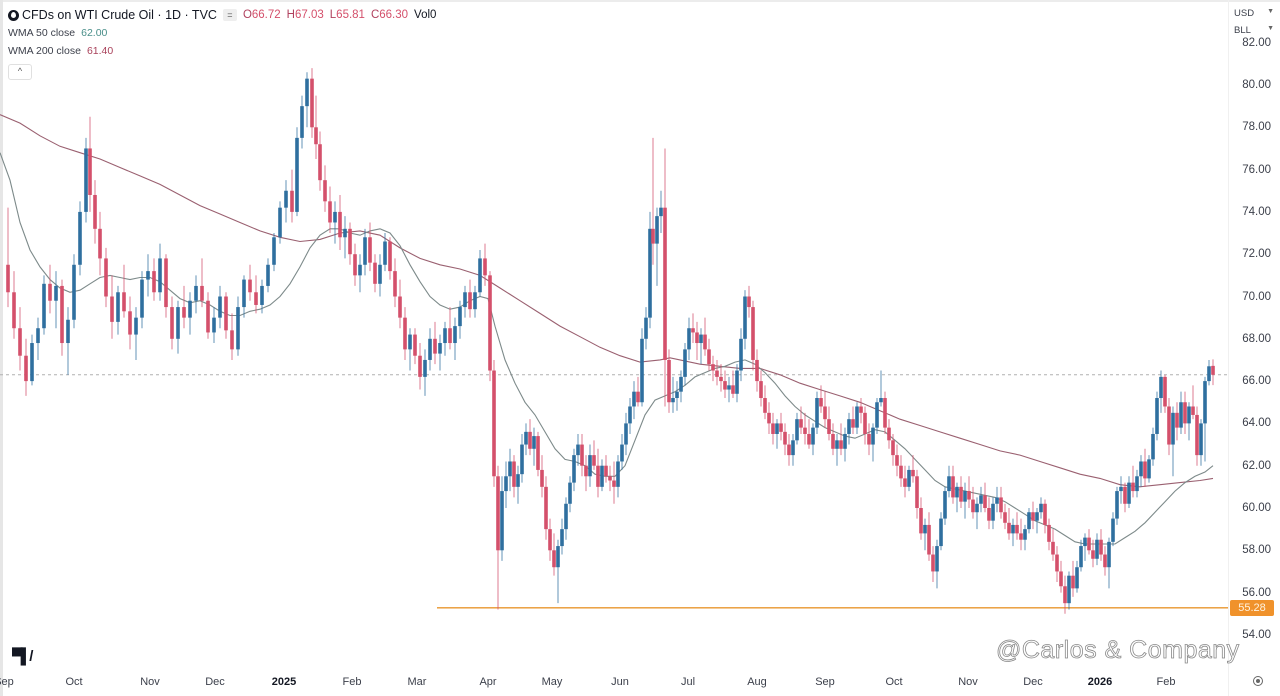 The height and width of the screenshot is (696, 1280). What do you see at coordinates (1270, 28) in the screenshot?
I see `chevron-down-icon: ▼` at bounding box center [1270, 28].